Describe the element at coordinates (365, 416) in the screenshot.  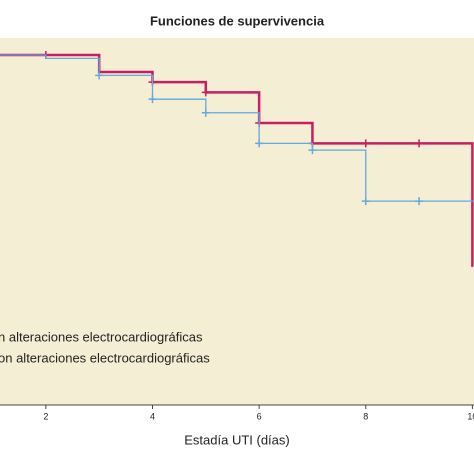
I see `x-tick-label: 8` at that location.